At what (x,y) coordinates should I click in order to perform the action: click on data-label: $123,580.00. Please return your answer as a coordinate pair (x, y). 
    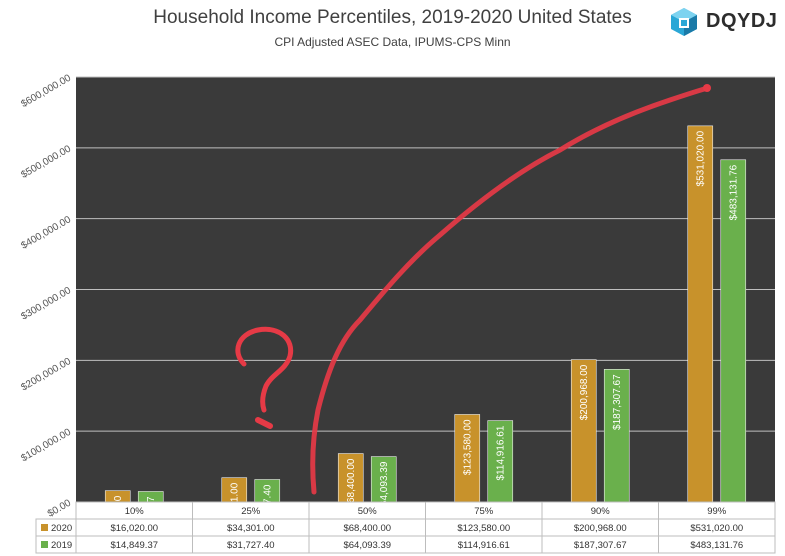
    Looking at the image, I should click on (468, 447).